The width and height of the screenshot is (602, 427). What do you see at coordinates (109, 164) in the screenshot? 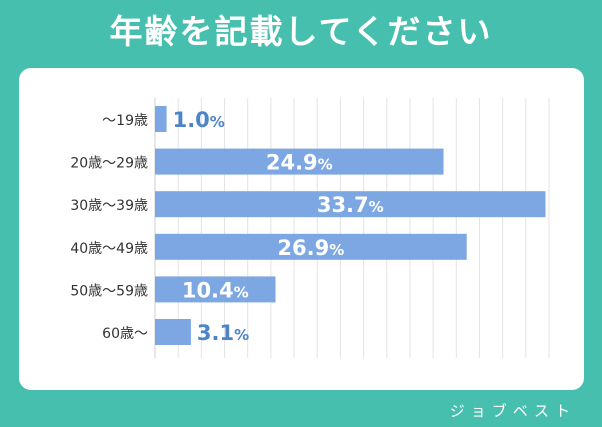
I see `category-label: 20歳～29歳` at bounding box center [109, 164].